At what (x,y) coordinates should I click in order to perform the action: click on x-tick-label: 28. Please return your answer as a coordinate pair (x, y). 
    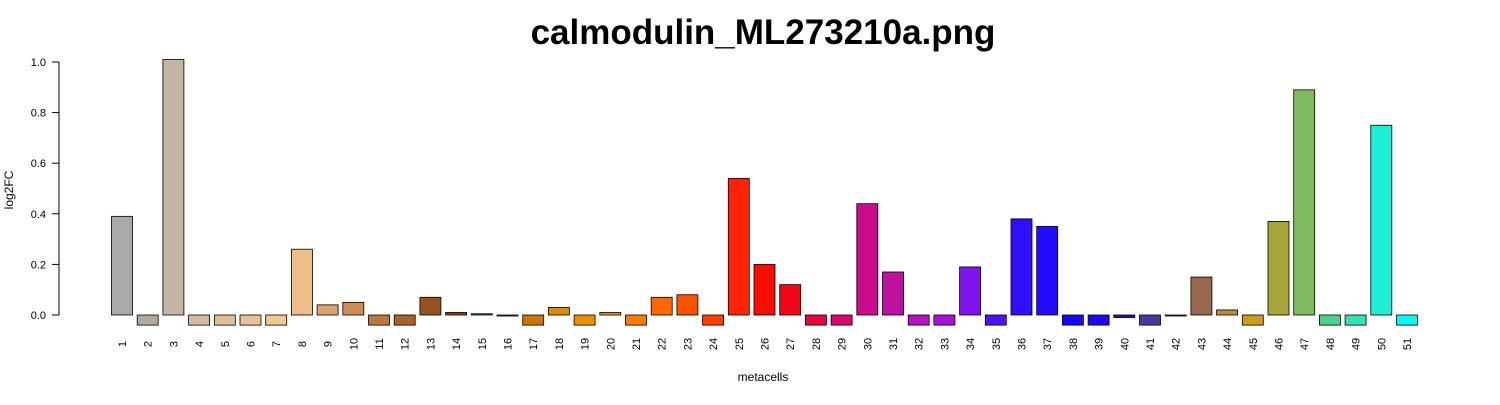
    Looking at the image, I should click on (817, 344).